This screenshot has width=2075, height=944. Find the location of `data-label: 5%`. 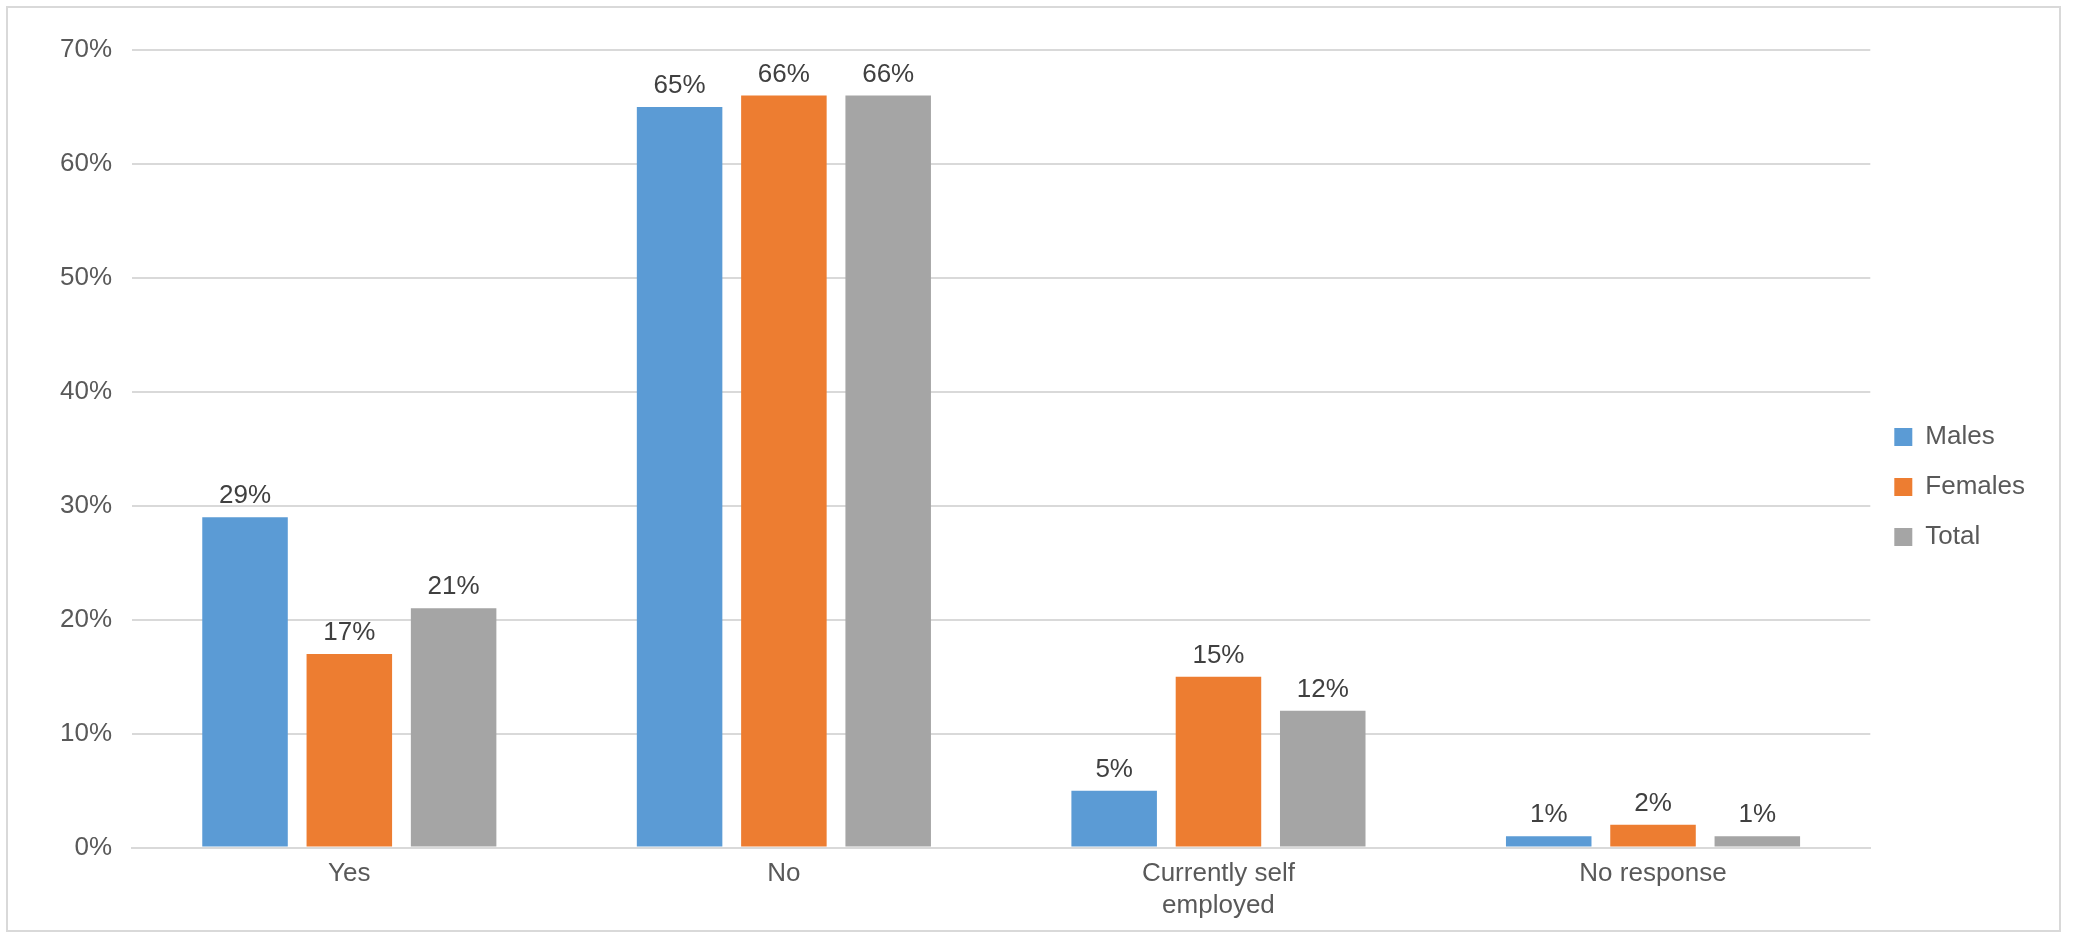

data-label: 5% is located at coordinates (1114, 767).